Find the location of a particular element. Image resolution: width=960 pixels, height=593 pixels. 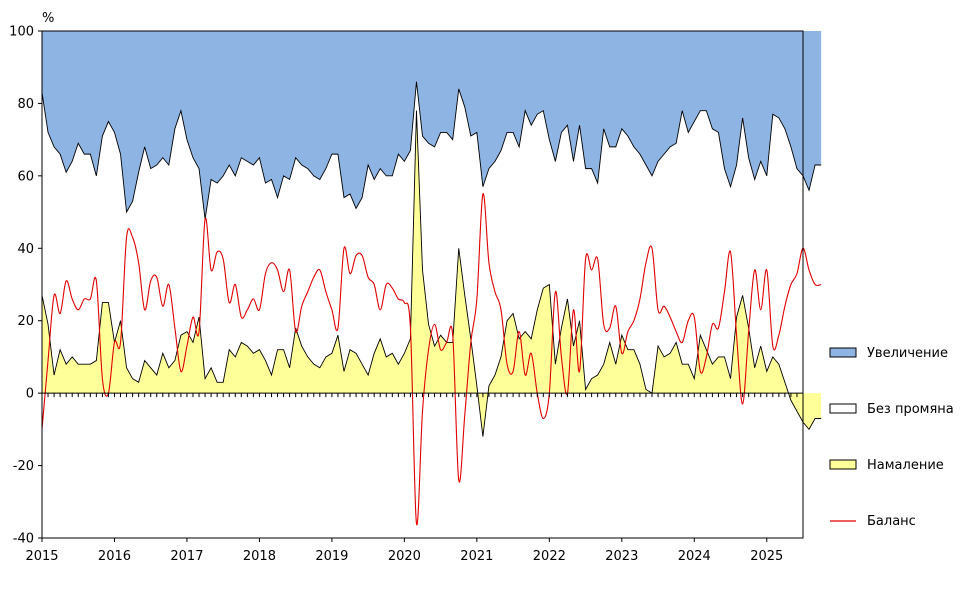

x-tick-label: 2019 is located at coordinates (331, 556).